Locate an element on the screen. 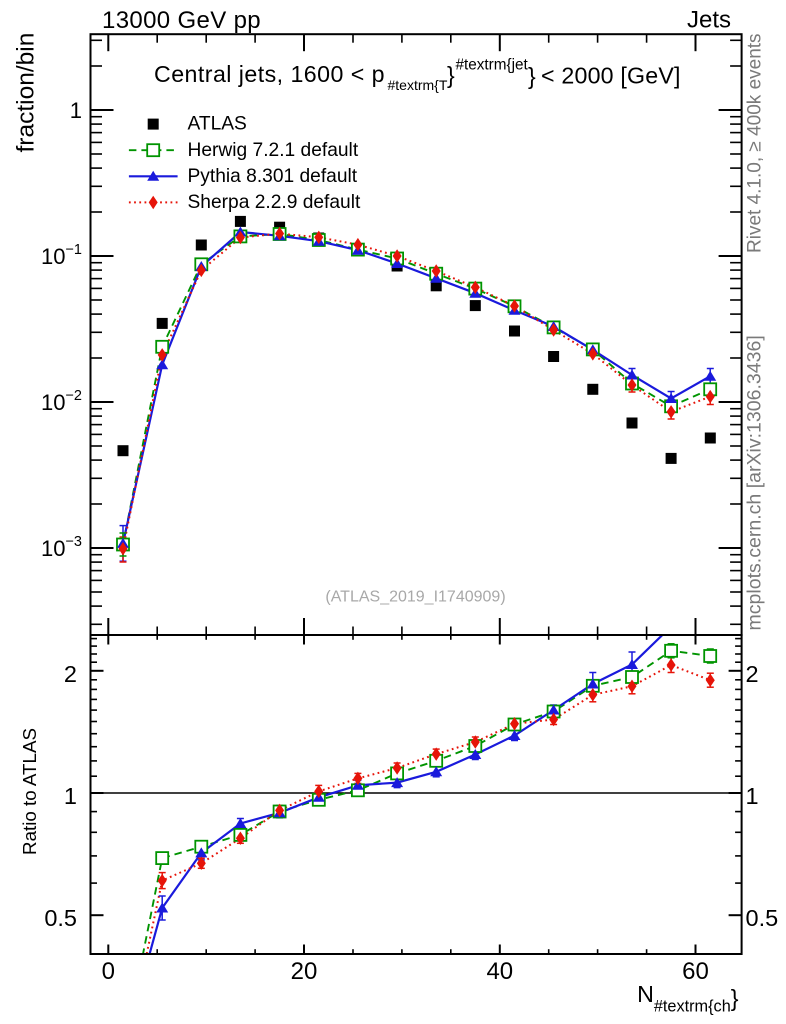 The image size is (786, 1024). svg-text: < 2000 [GeV] is located at coordinates (611, 76).